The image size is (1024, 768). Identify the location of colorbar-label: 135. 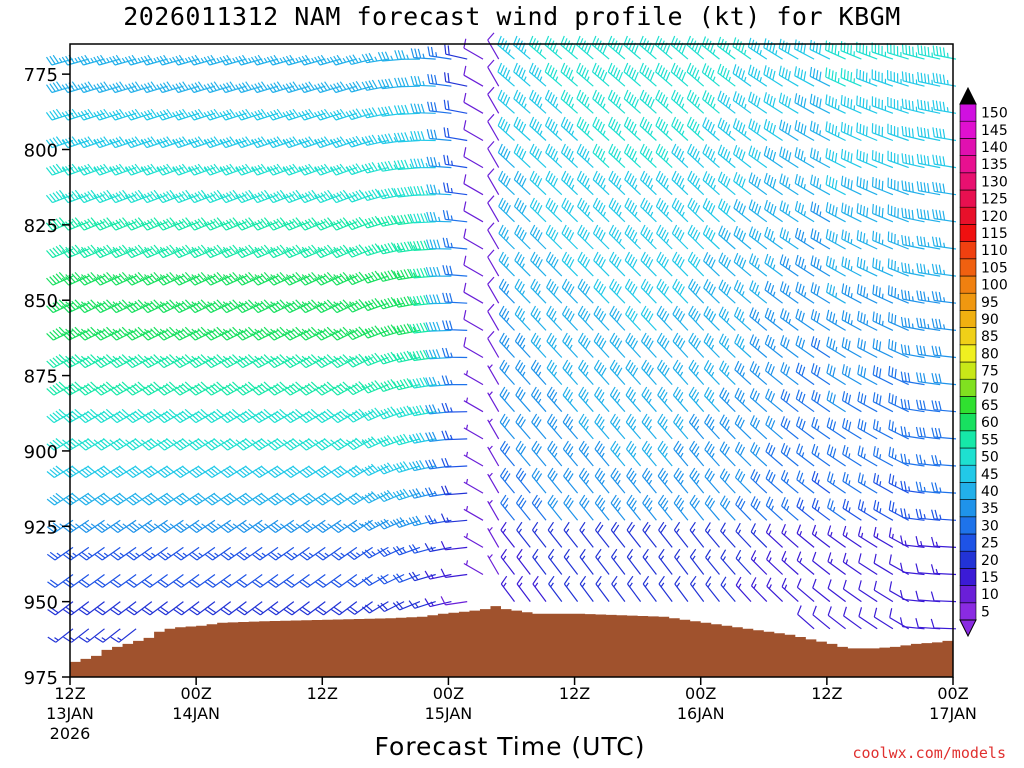
(994, 165).